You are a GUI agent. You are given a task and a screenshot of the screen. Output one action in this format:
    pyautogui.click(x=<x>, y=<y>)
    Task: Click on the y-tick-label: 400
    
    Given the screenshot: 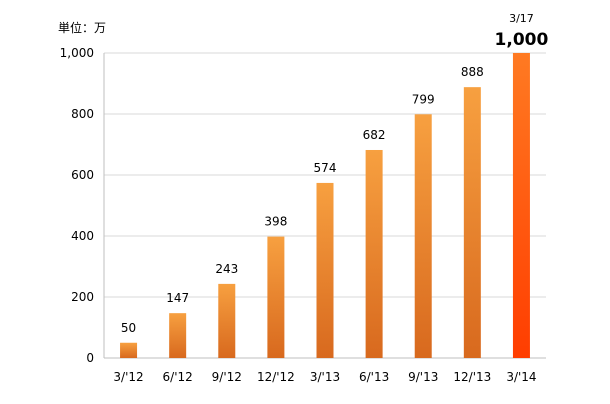 What is the action you would take?
    pyautogui.click(x=82, y=236)
    